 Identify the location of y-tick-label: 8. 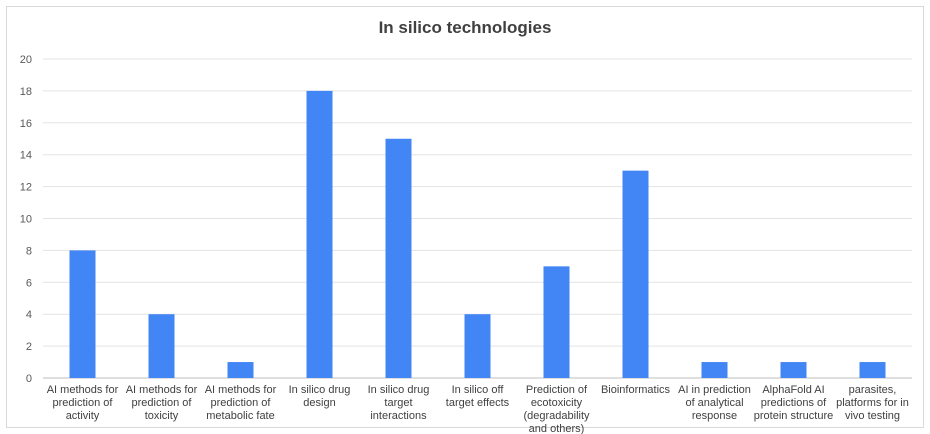
(29, 251).